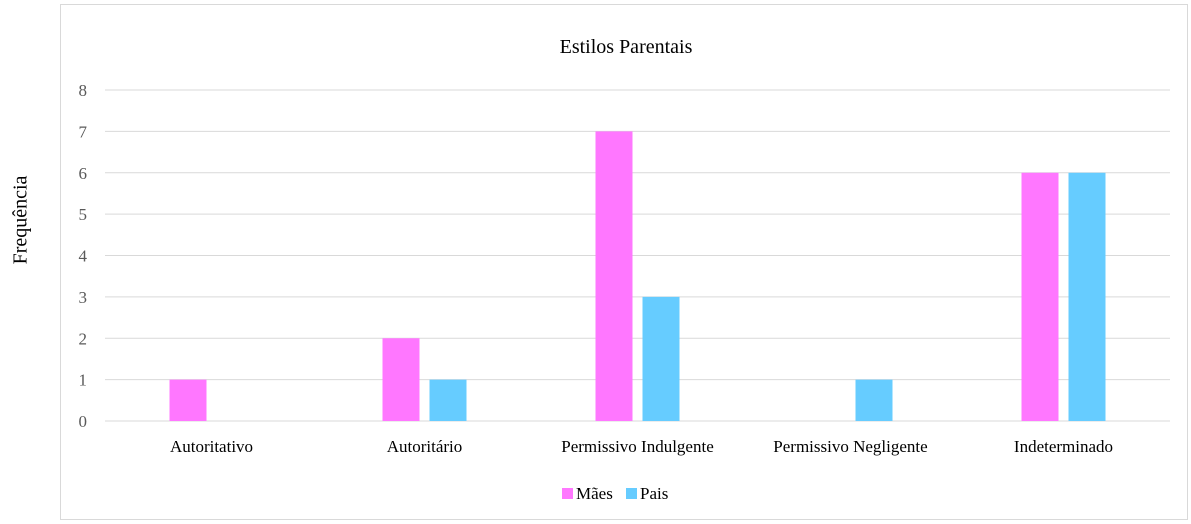  I want to click on legend-swatch-pais, so click(631, 493).